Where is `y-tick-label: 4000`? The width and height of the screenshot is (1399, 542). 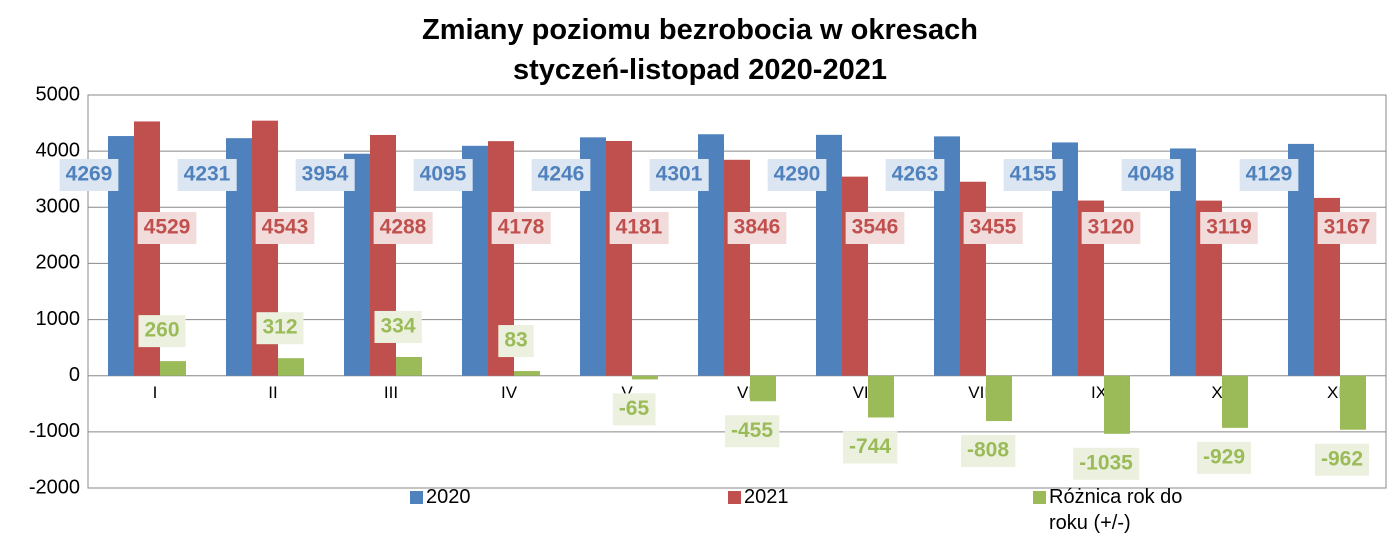 y-tick-label: 4000 is located at coordinates (58, 150).